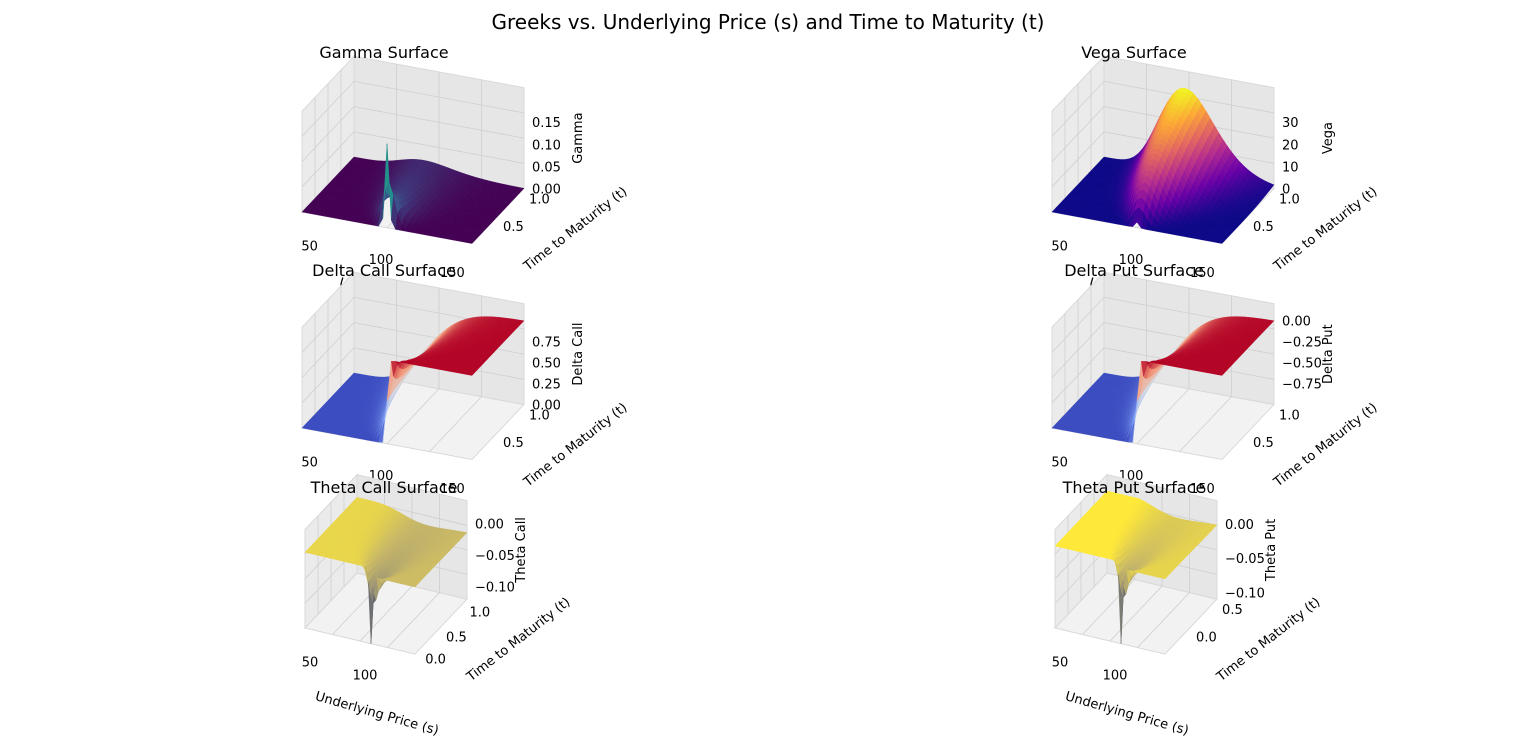 This screenshot has width=1536, height=754. I want to click on z-tick-label: 0, so click(1286, 190).